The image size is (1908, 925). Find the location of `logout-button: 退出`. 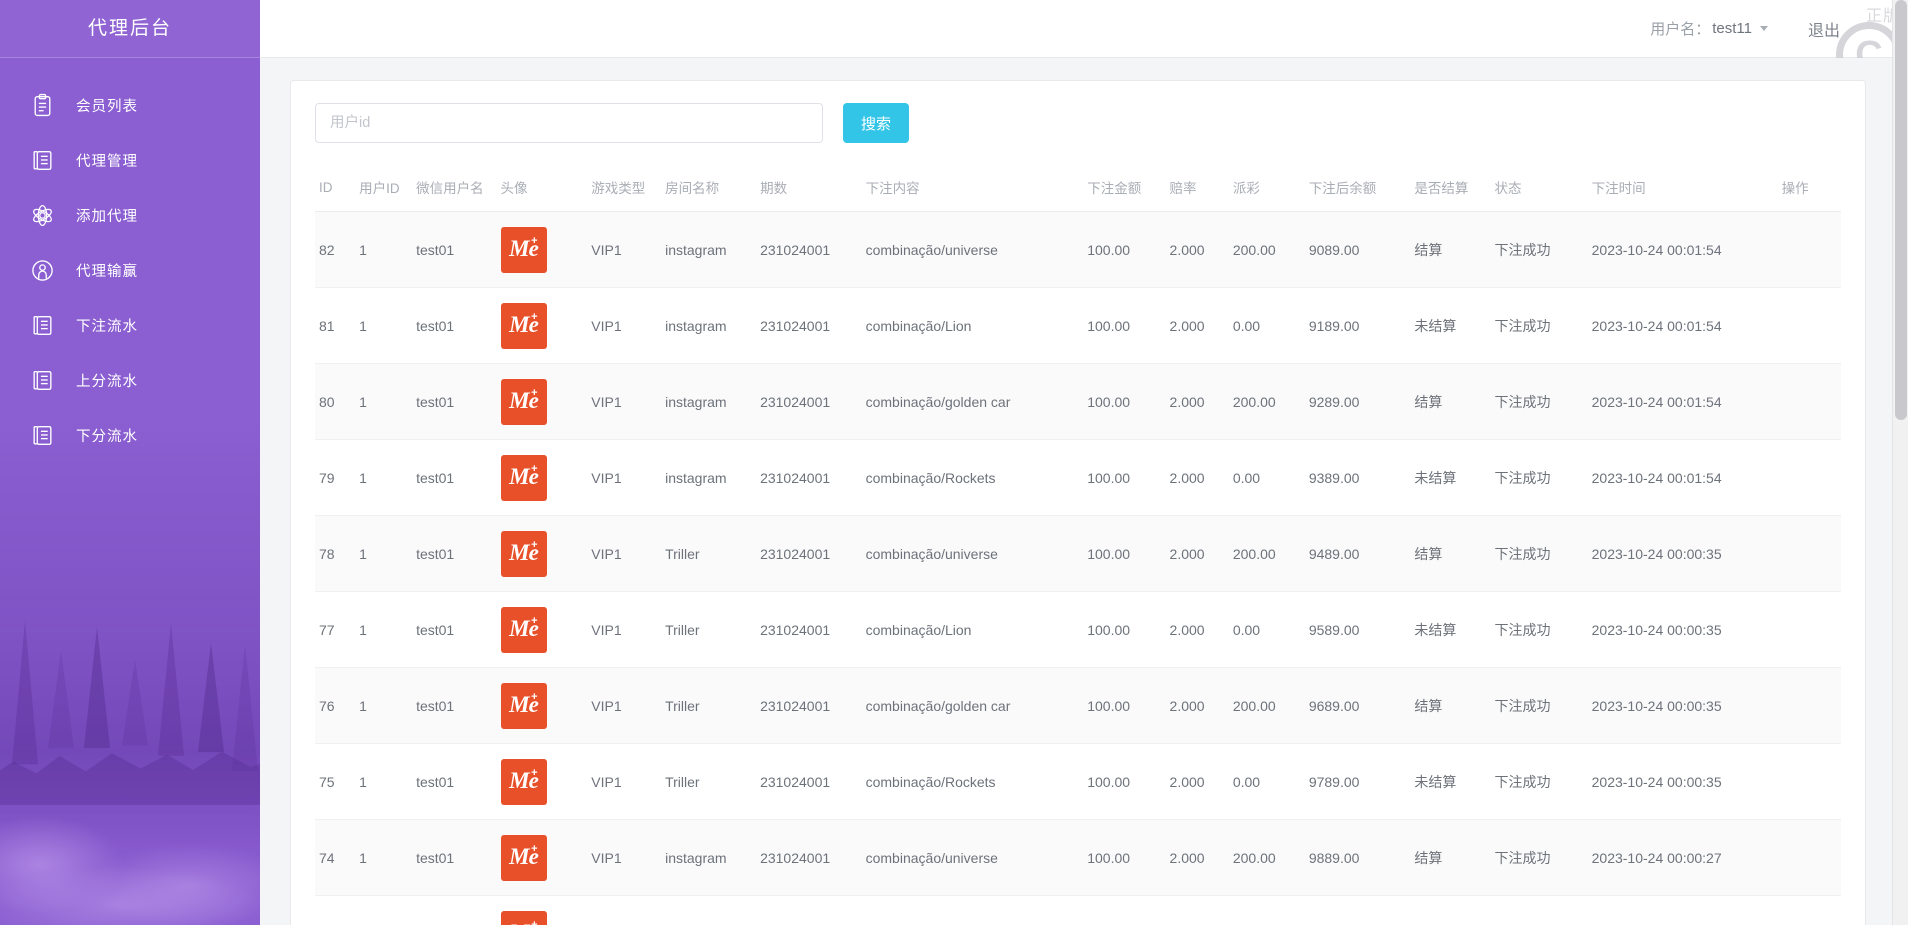

logout-button: 退出 is located at coordinates (1823, 31).